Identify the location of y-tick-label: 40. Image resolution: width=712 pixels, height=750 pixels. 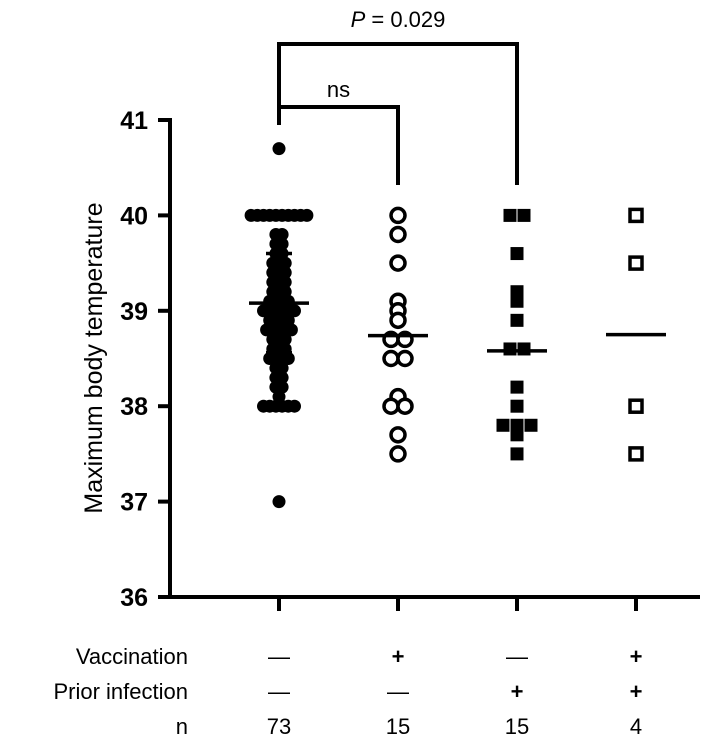
(134, 216).